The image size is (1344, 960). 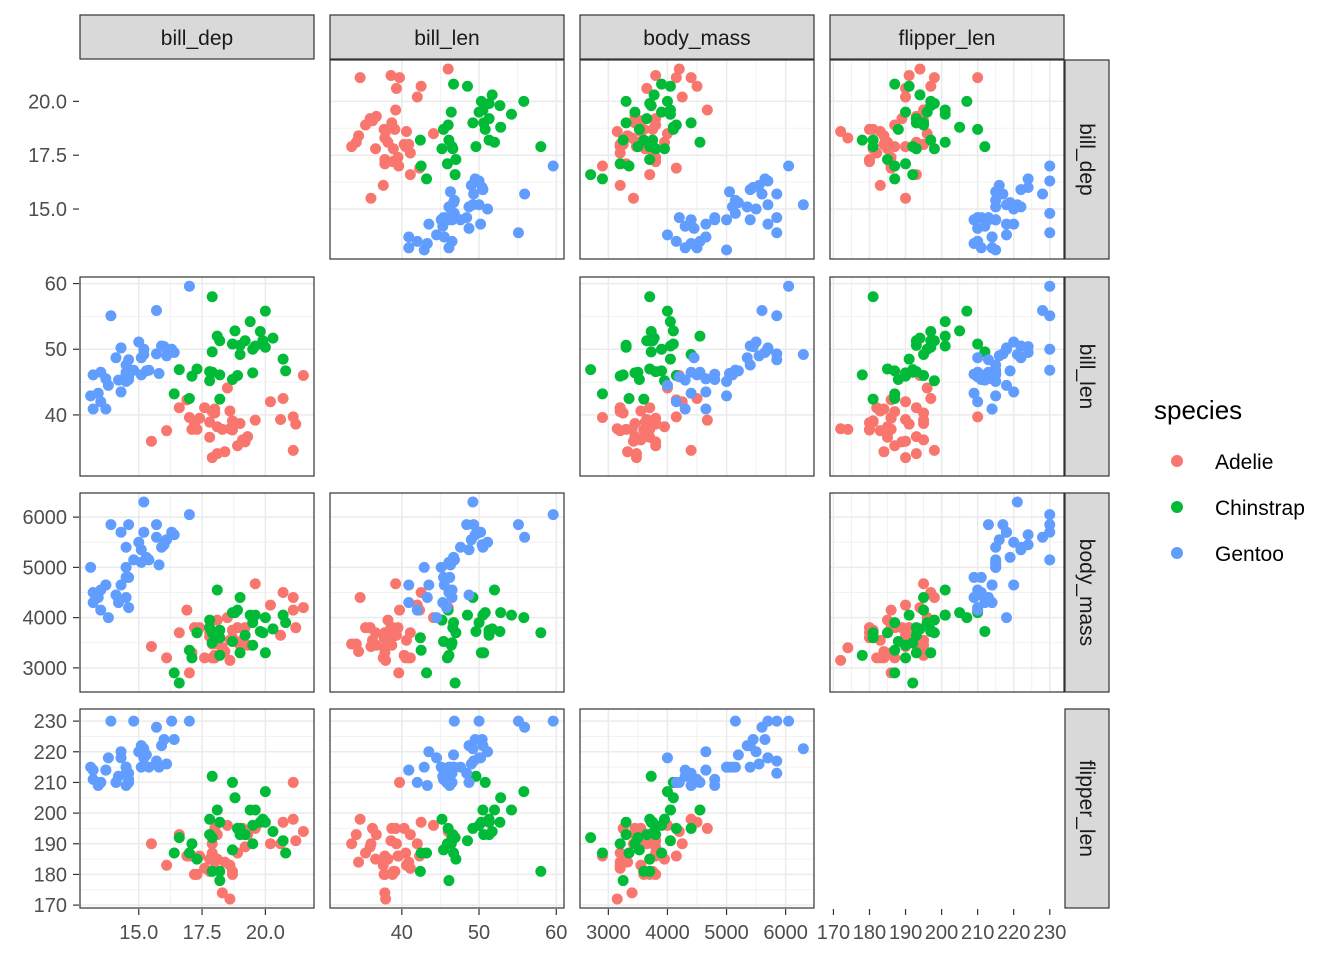 What do you see at coordinates (197, 376) in the screenshot?
I see `panel-border` at bounding box center [197, 376].